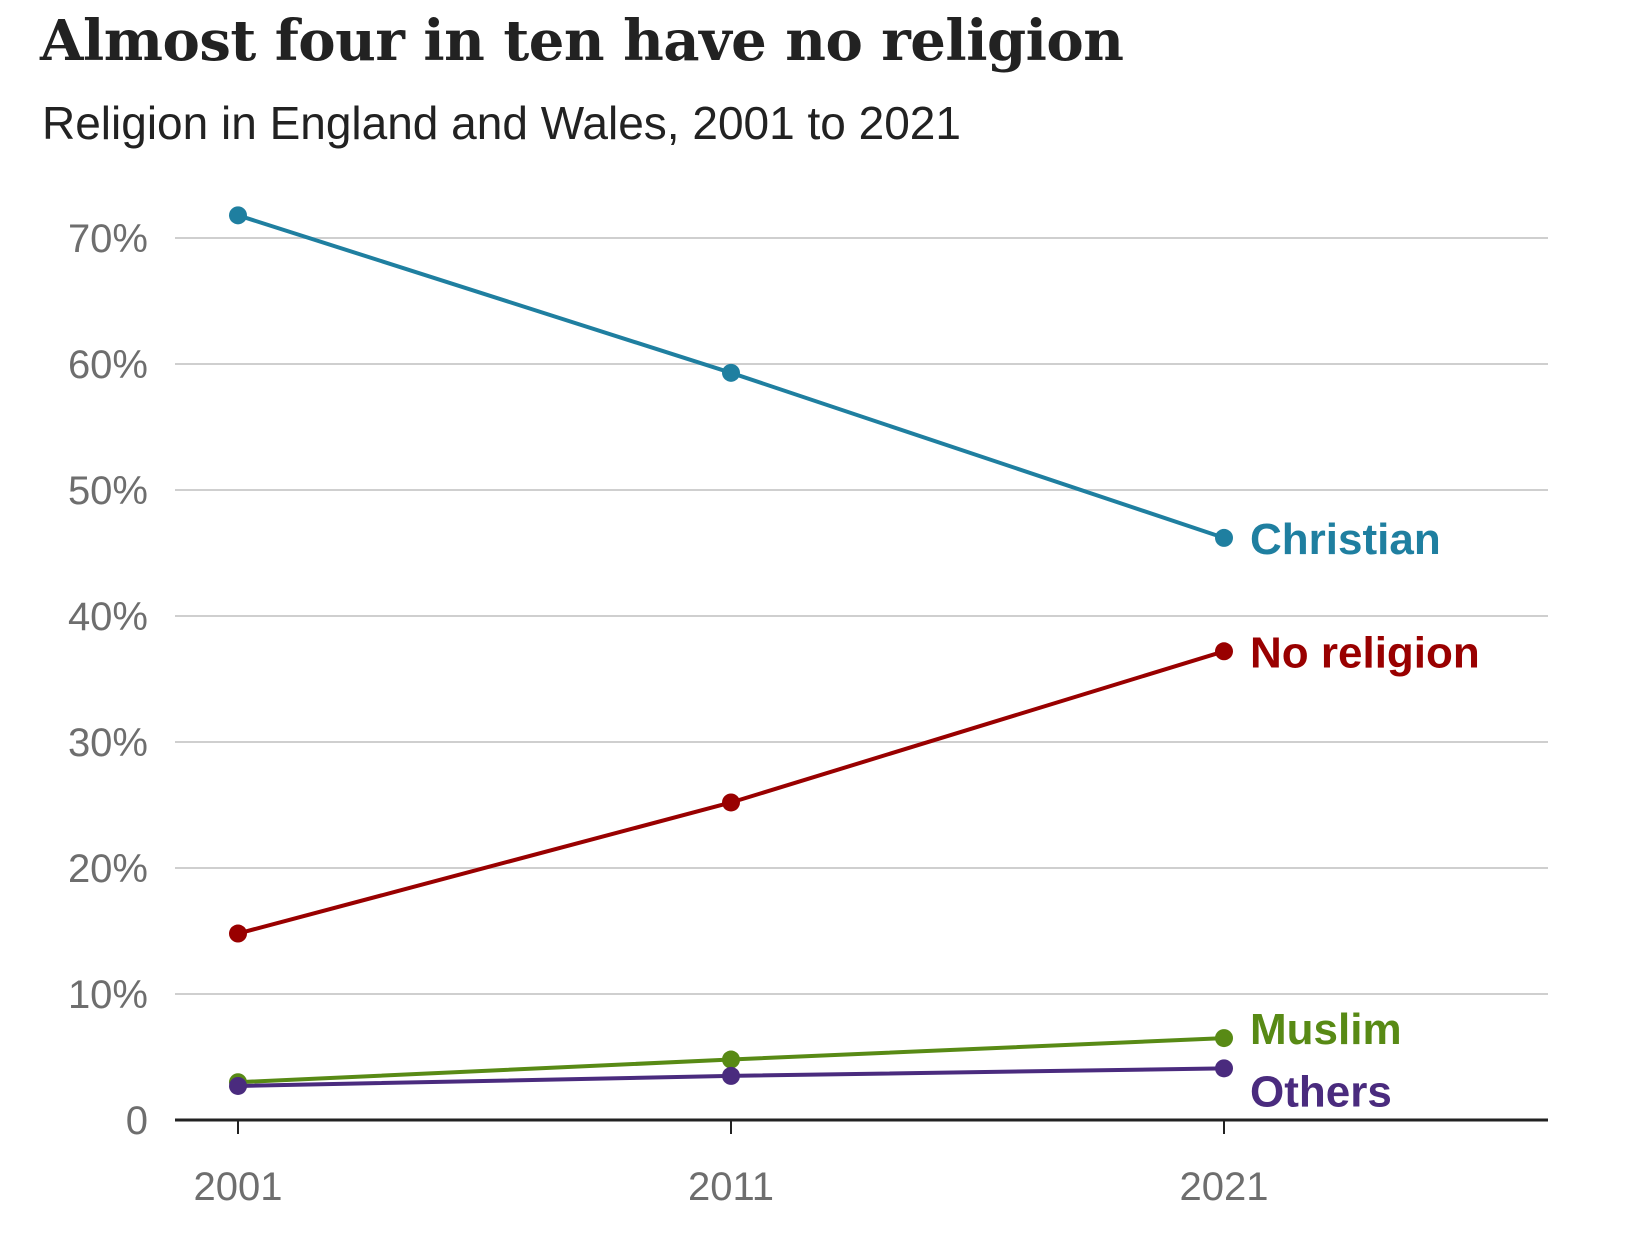 The height and width of the screenshot is (1242, 1640). Describe the element at coordinates (1365, 815) in the screenshot. I see `series-labels: Christian No religion Muslim Others` at that location.